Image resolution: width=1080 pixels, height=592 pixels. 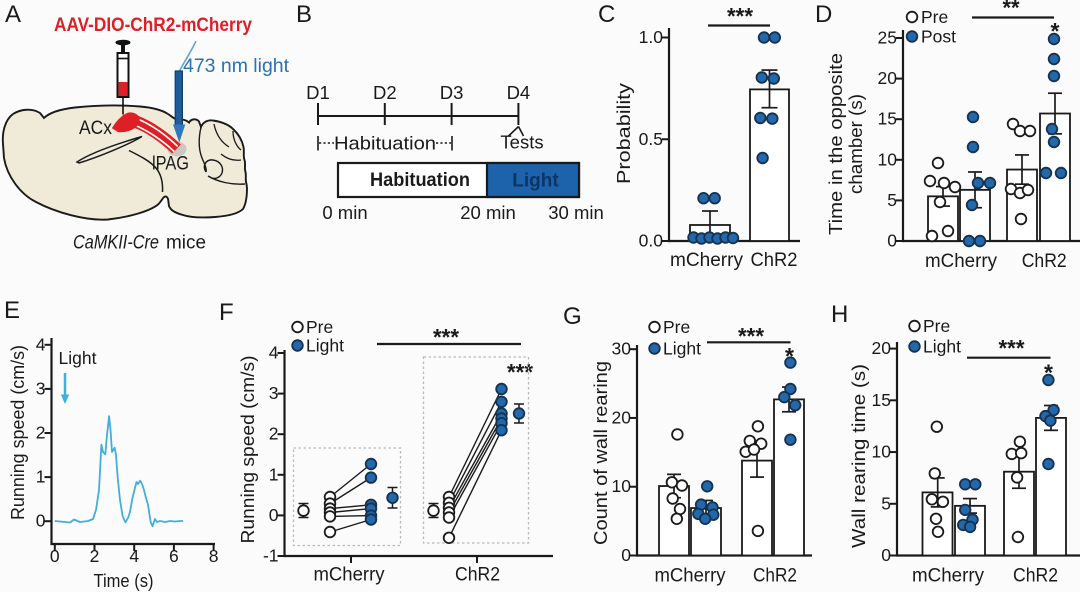 What do you see at coordinates (95, 128) in the screenshot?
I see `svg-text: ACx` at bounding box center [95, 128].